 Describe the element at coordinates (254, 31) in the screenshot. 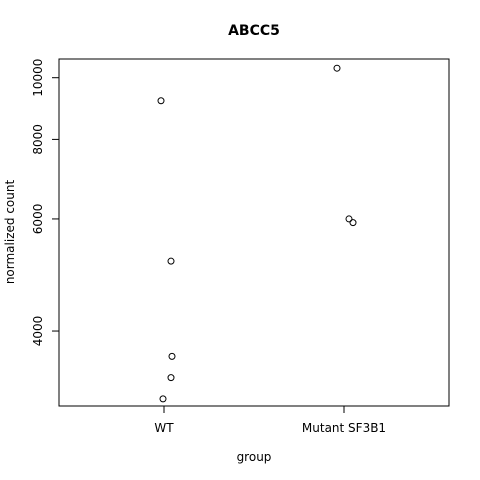

I see `chart-title: ABCC5` at that location.